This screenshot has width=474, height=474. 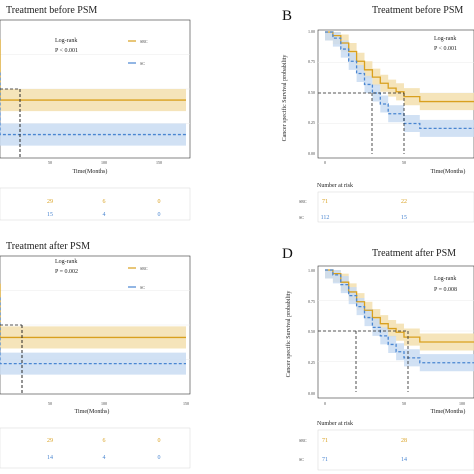 I want to click on tl-risk-src-1: 6, so click(x=104, y=202).